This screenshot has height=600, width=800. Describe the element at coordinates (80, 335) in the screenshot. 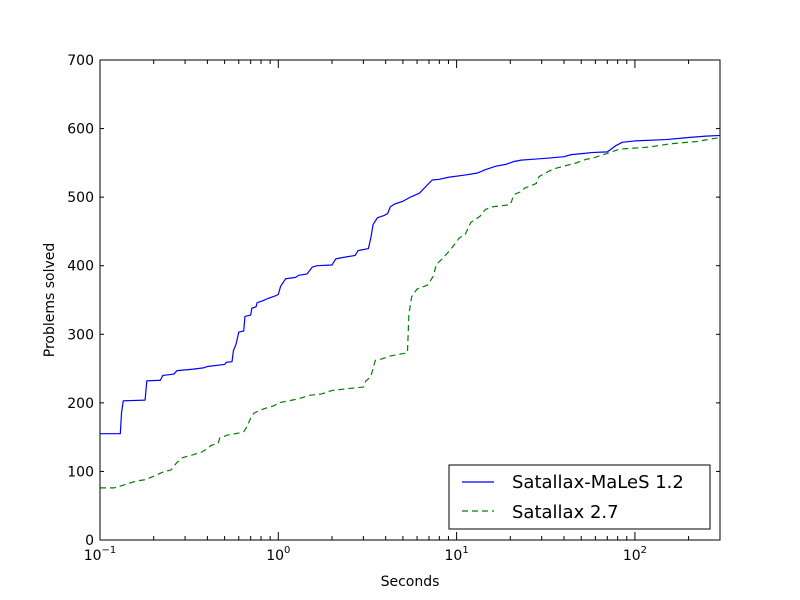

I see `y-tick-label-3: 300` at that location.